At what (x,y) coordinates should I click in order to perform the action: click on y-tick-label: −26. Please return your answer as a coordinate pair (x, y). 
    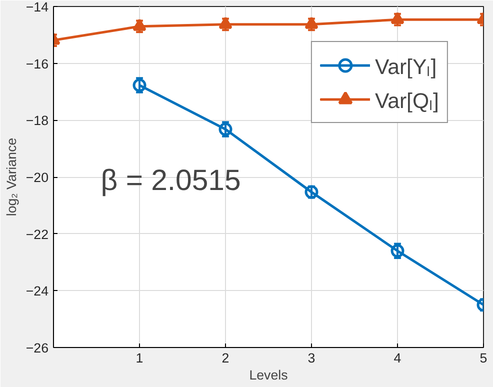
    Looking at the image, I should click on (37, 348).